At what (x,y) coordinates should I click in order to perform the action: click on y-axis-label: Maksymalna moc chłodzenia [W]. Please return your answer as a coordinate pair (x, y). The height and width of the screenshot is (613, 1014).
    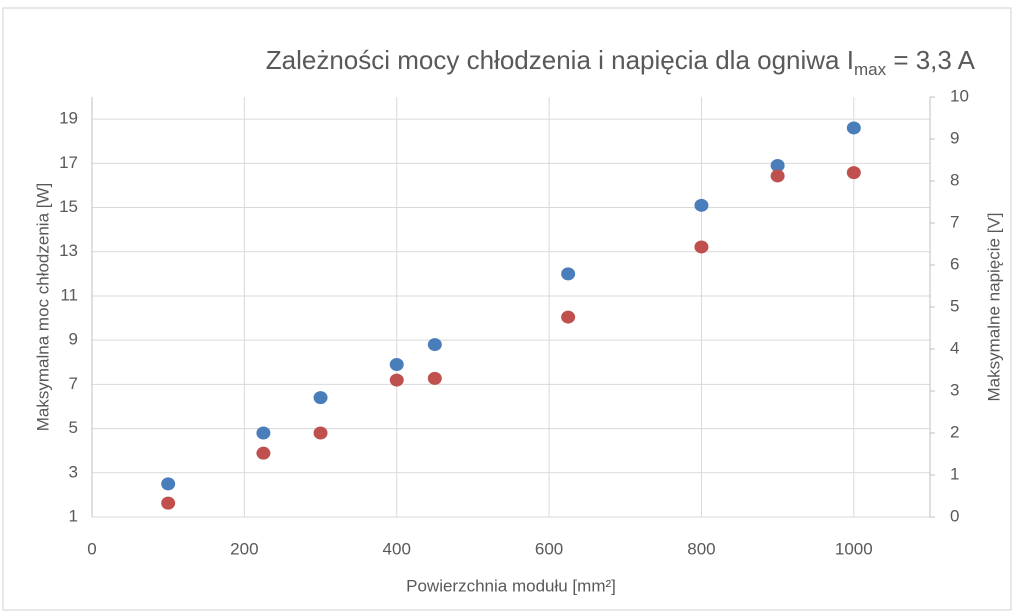
    Looking at the image, I should click on (42, 307).